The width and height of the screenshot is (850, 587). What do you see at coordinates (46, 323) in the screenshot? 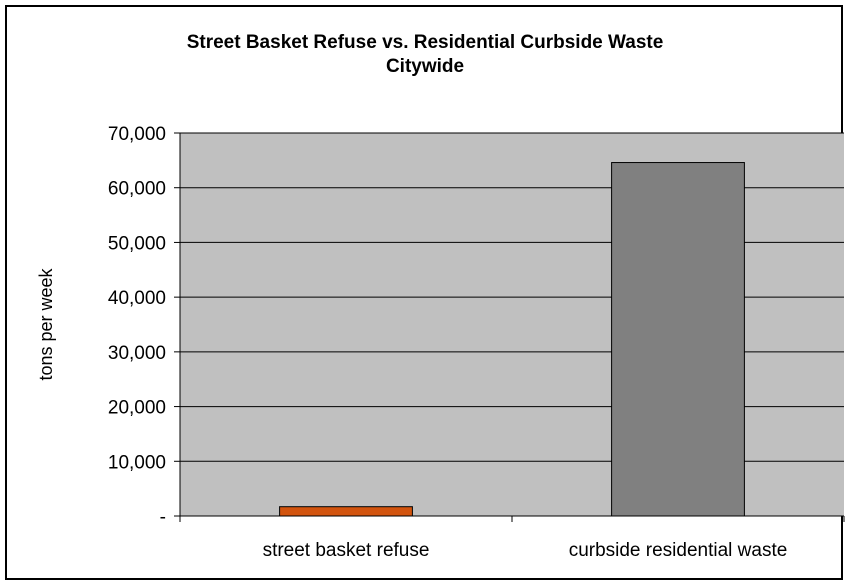
I see `y-axis-title: tons per week` at bounding box center [46, 323].